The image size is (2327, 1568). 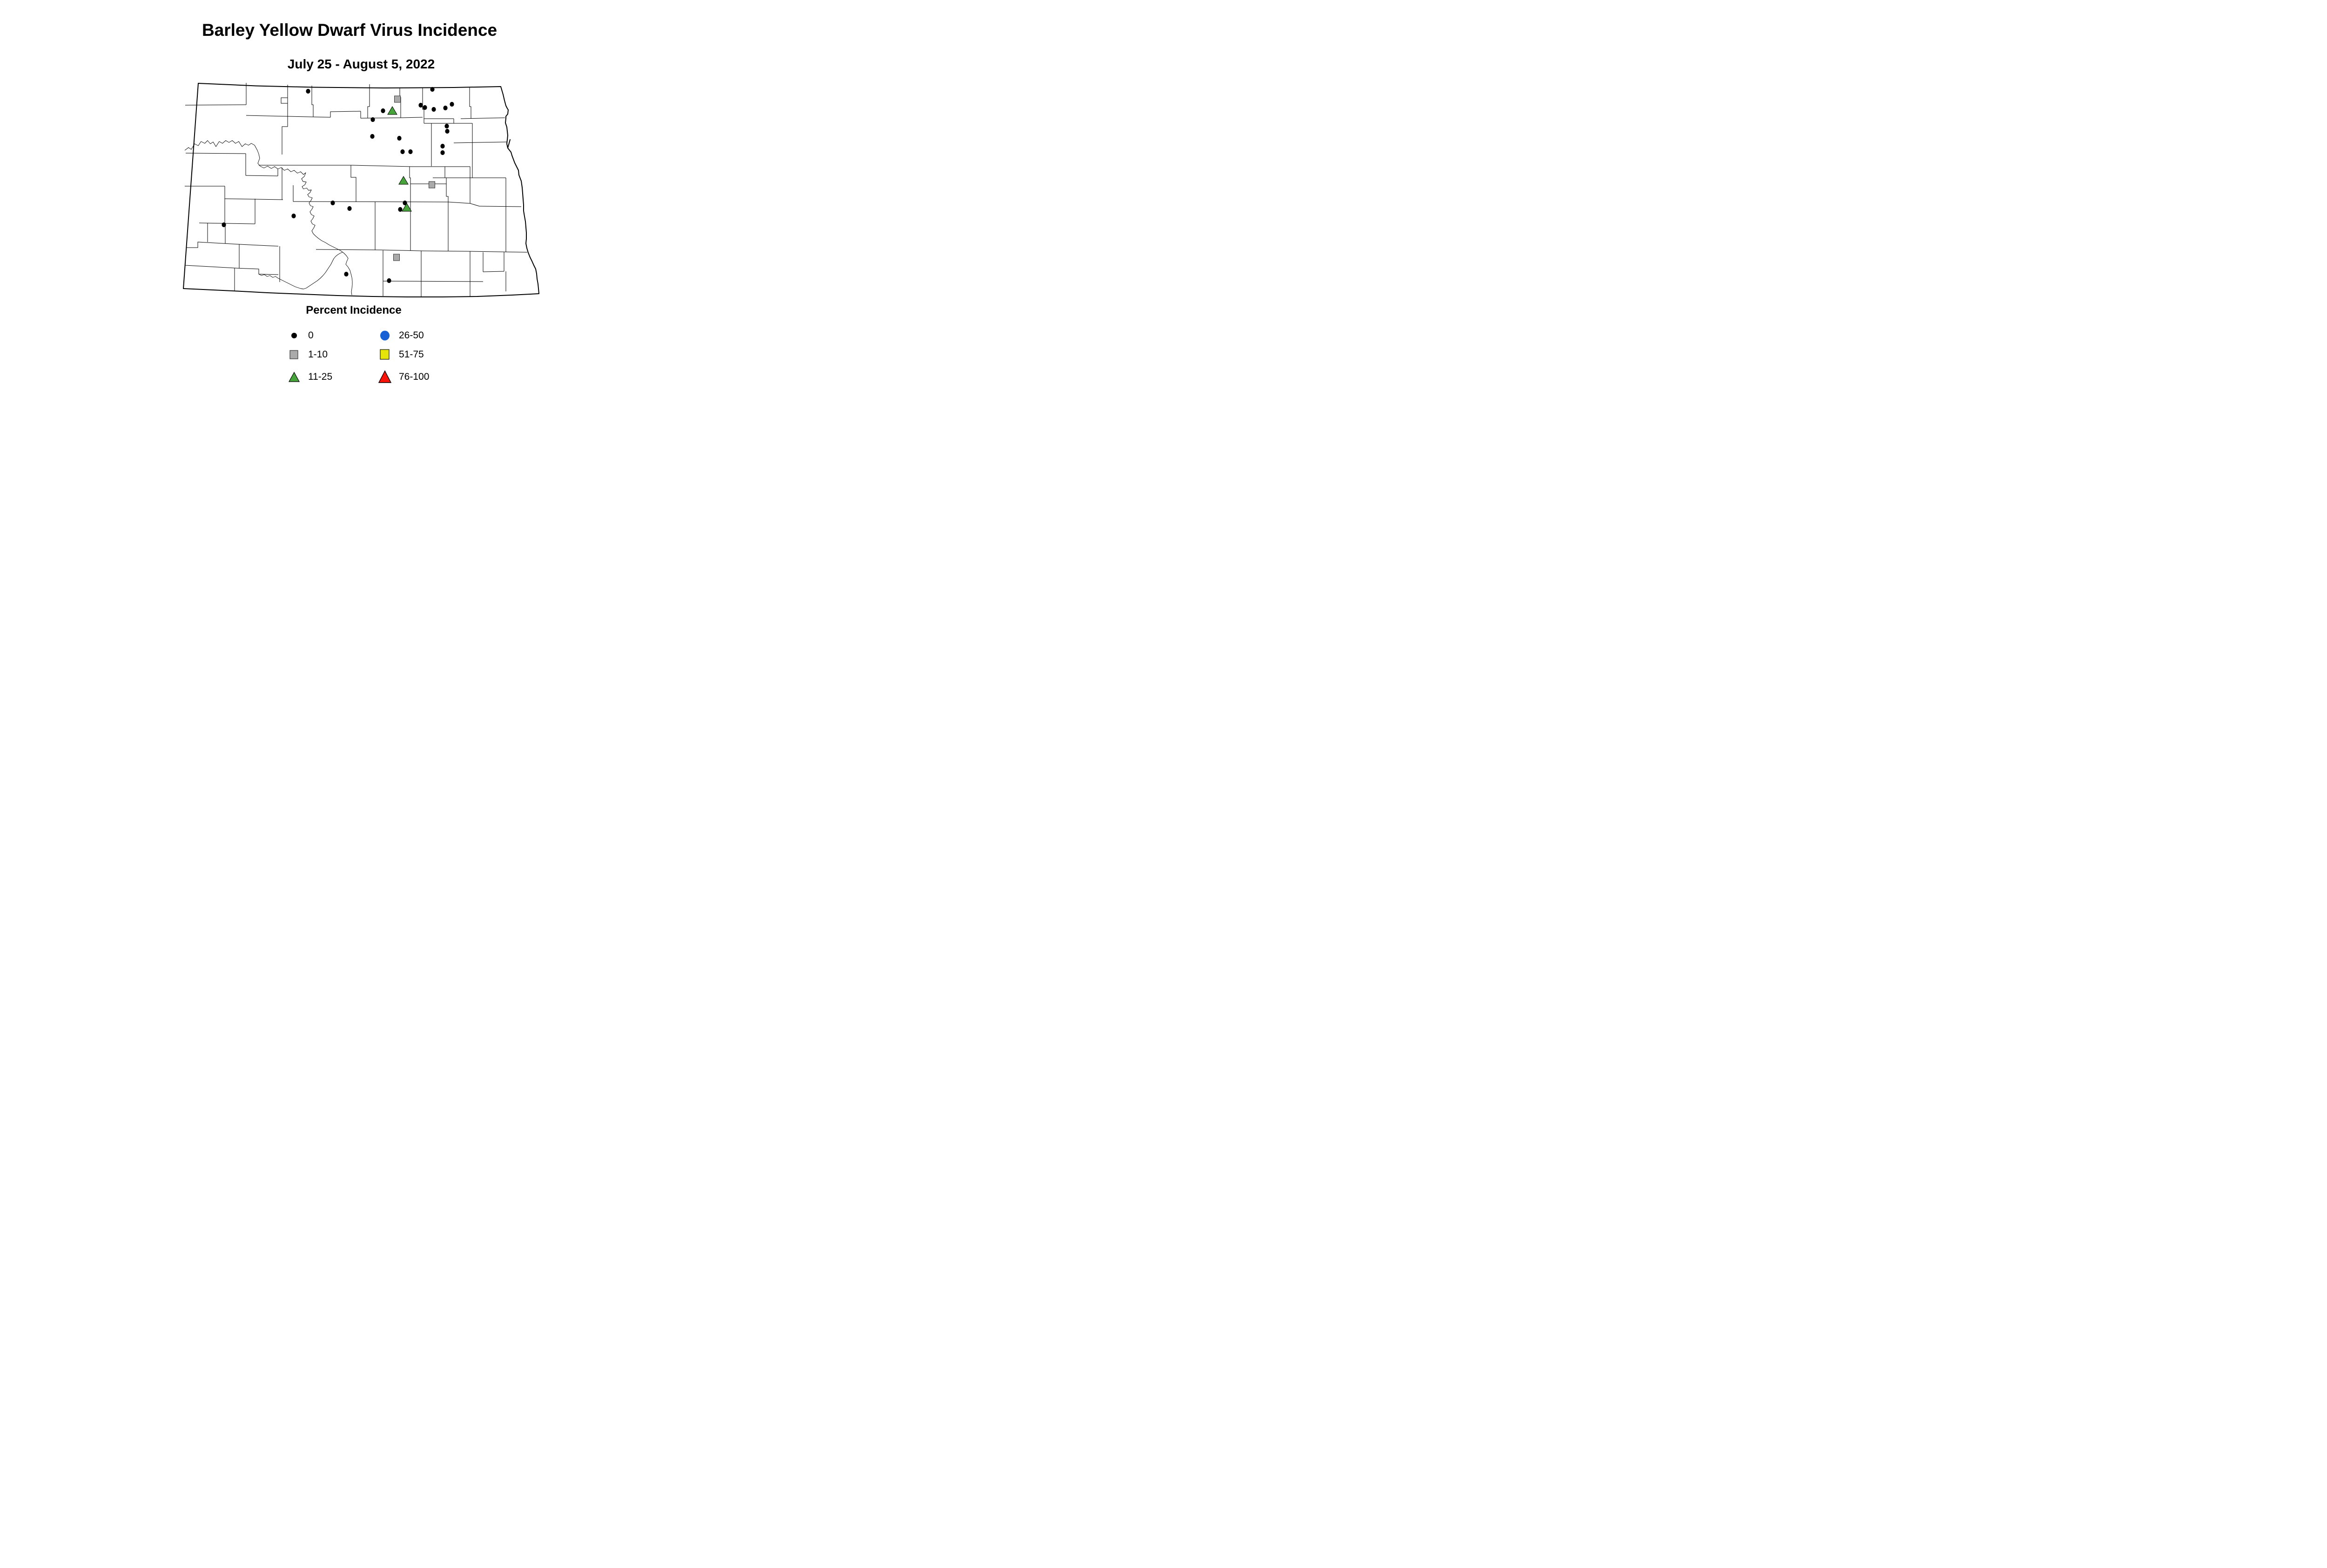 I want to click on square-gray-icon, so click(x=293, y=354).